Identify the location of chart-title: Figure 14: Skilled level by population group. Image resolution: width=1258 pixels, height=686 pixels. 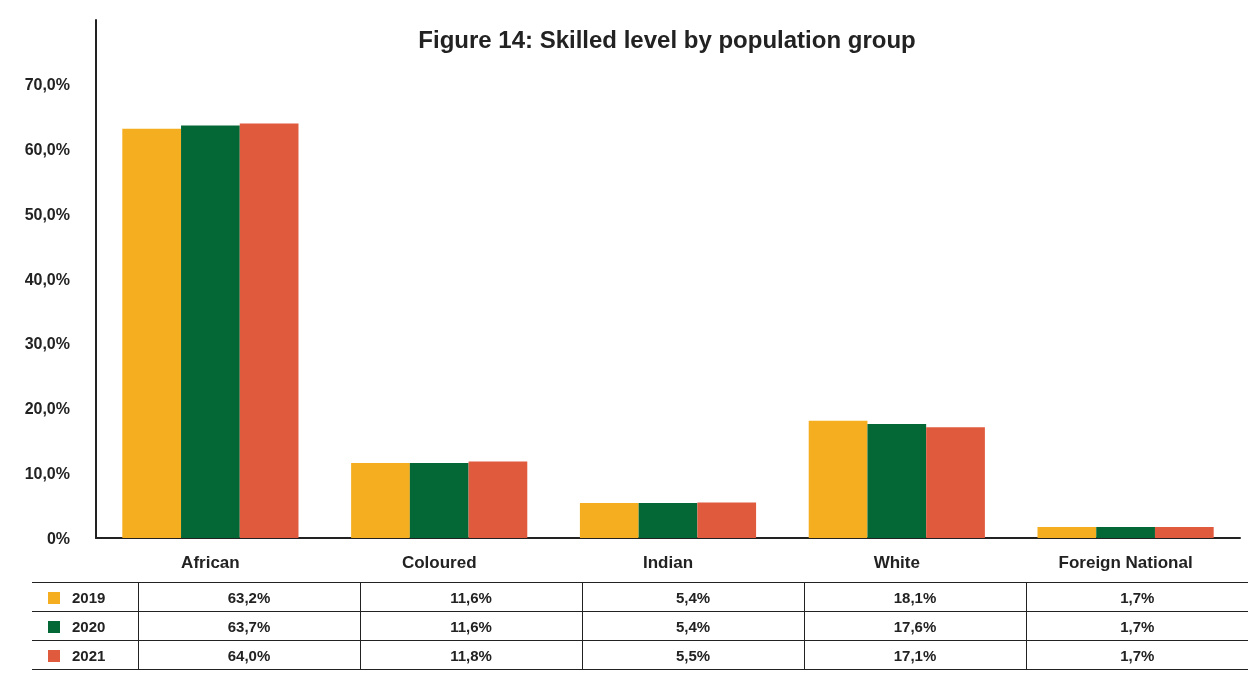
(667, 39).